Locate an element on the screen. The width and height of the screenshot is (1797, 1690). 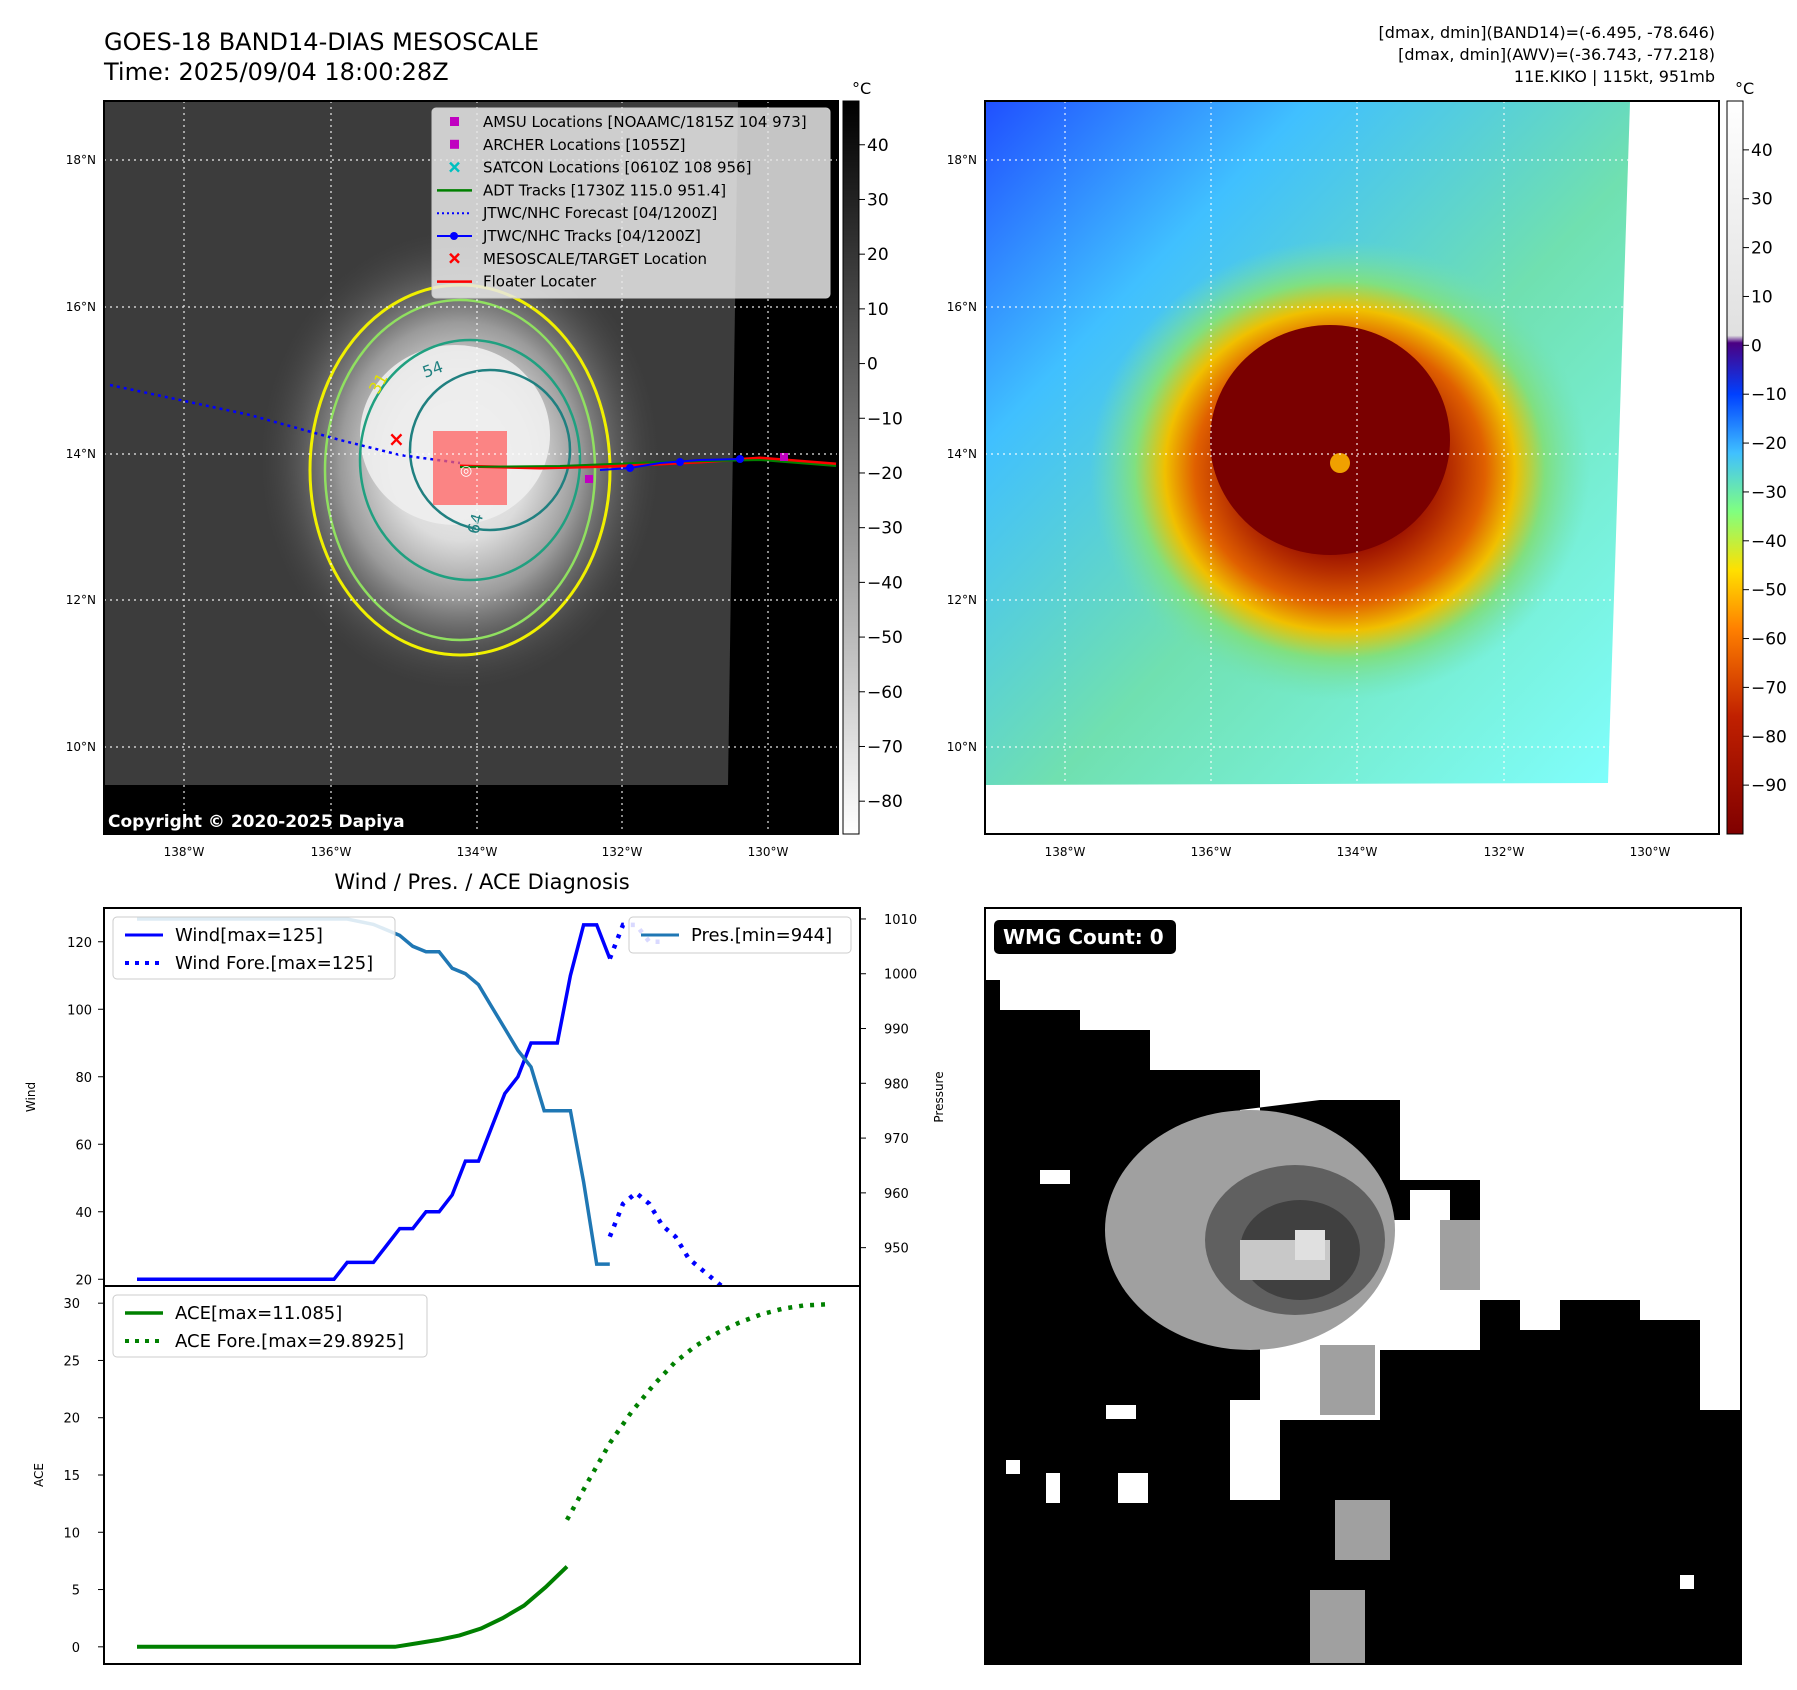
left-map-lon-ticks: 138°W 136°W 134°W 132°W 130°W is located at coordinates (476, 852).